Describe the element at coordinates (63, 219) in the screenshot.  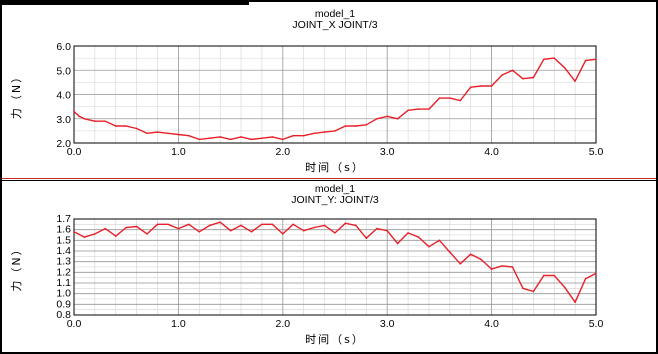
I see `y-tick-label: 1.7` at that location.